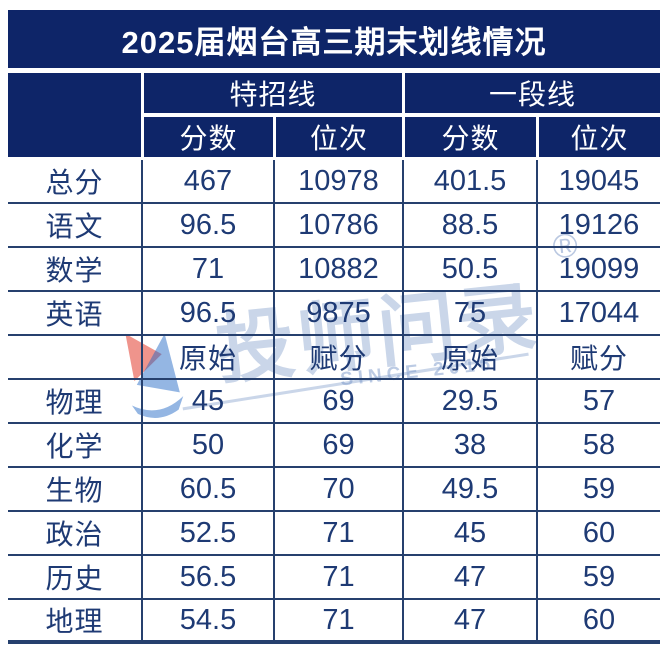  I want to click on value-cell: 56.5, so click(207, 578).